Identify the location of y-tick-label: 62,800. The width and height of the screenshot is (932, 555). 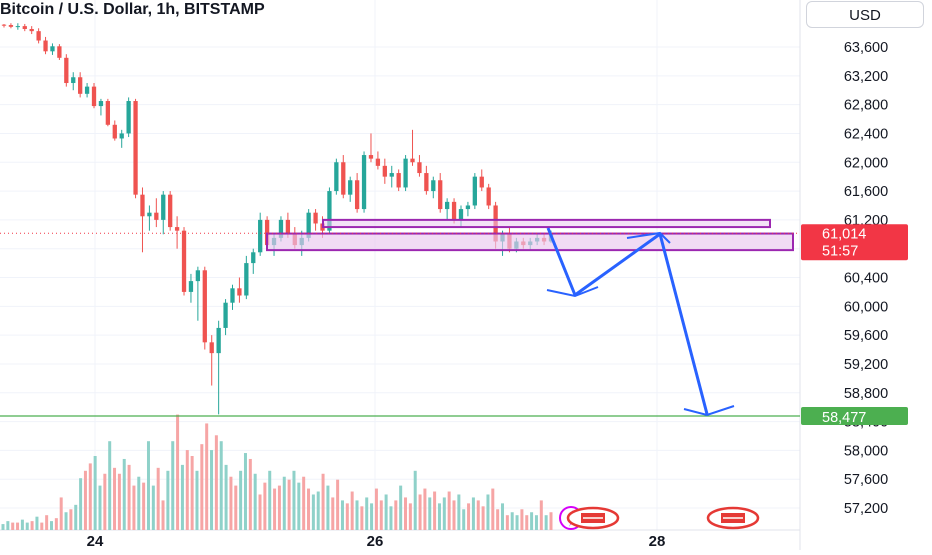
(866, 106).